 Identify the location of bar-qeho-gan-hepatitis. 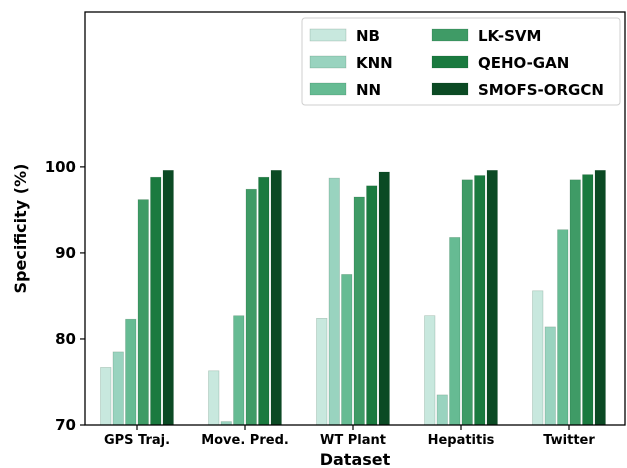
(480, 300).